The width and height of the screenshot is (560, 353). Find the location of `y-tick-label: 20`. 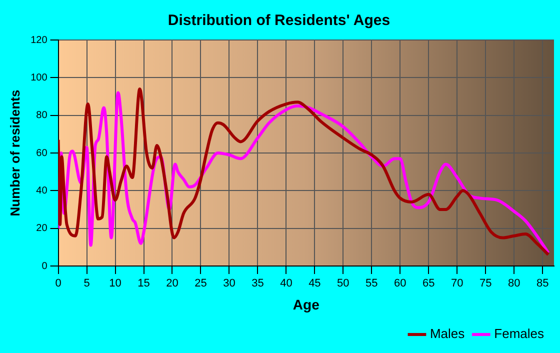

y-tick-label: 20 is located at coordinates (42, 228).